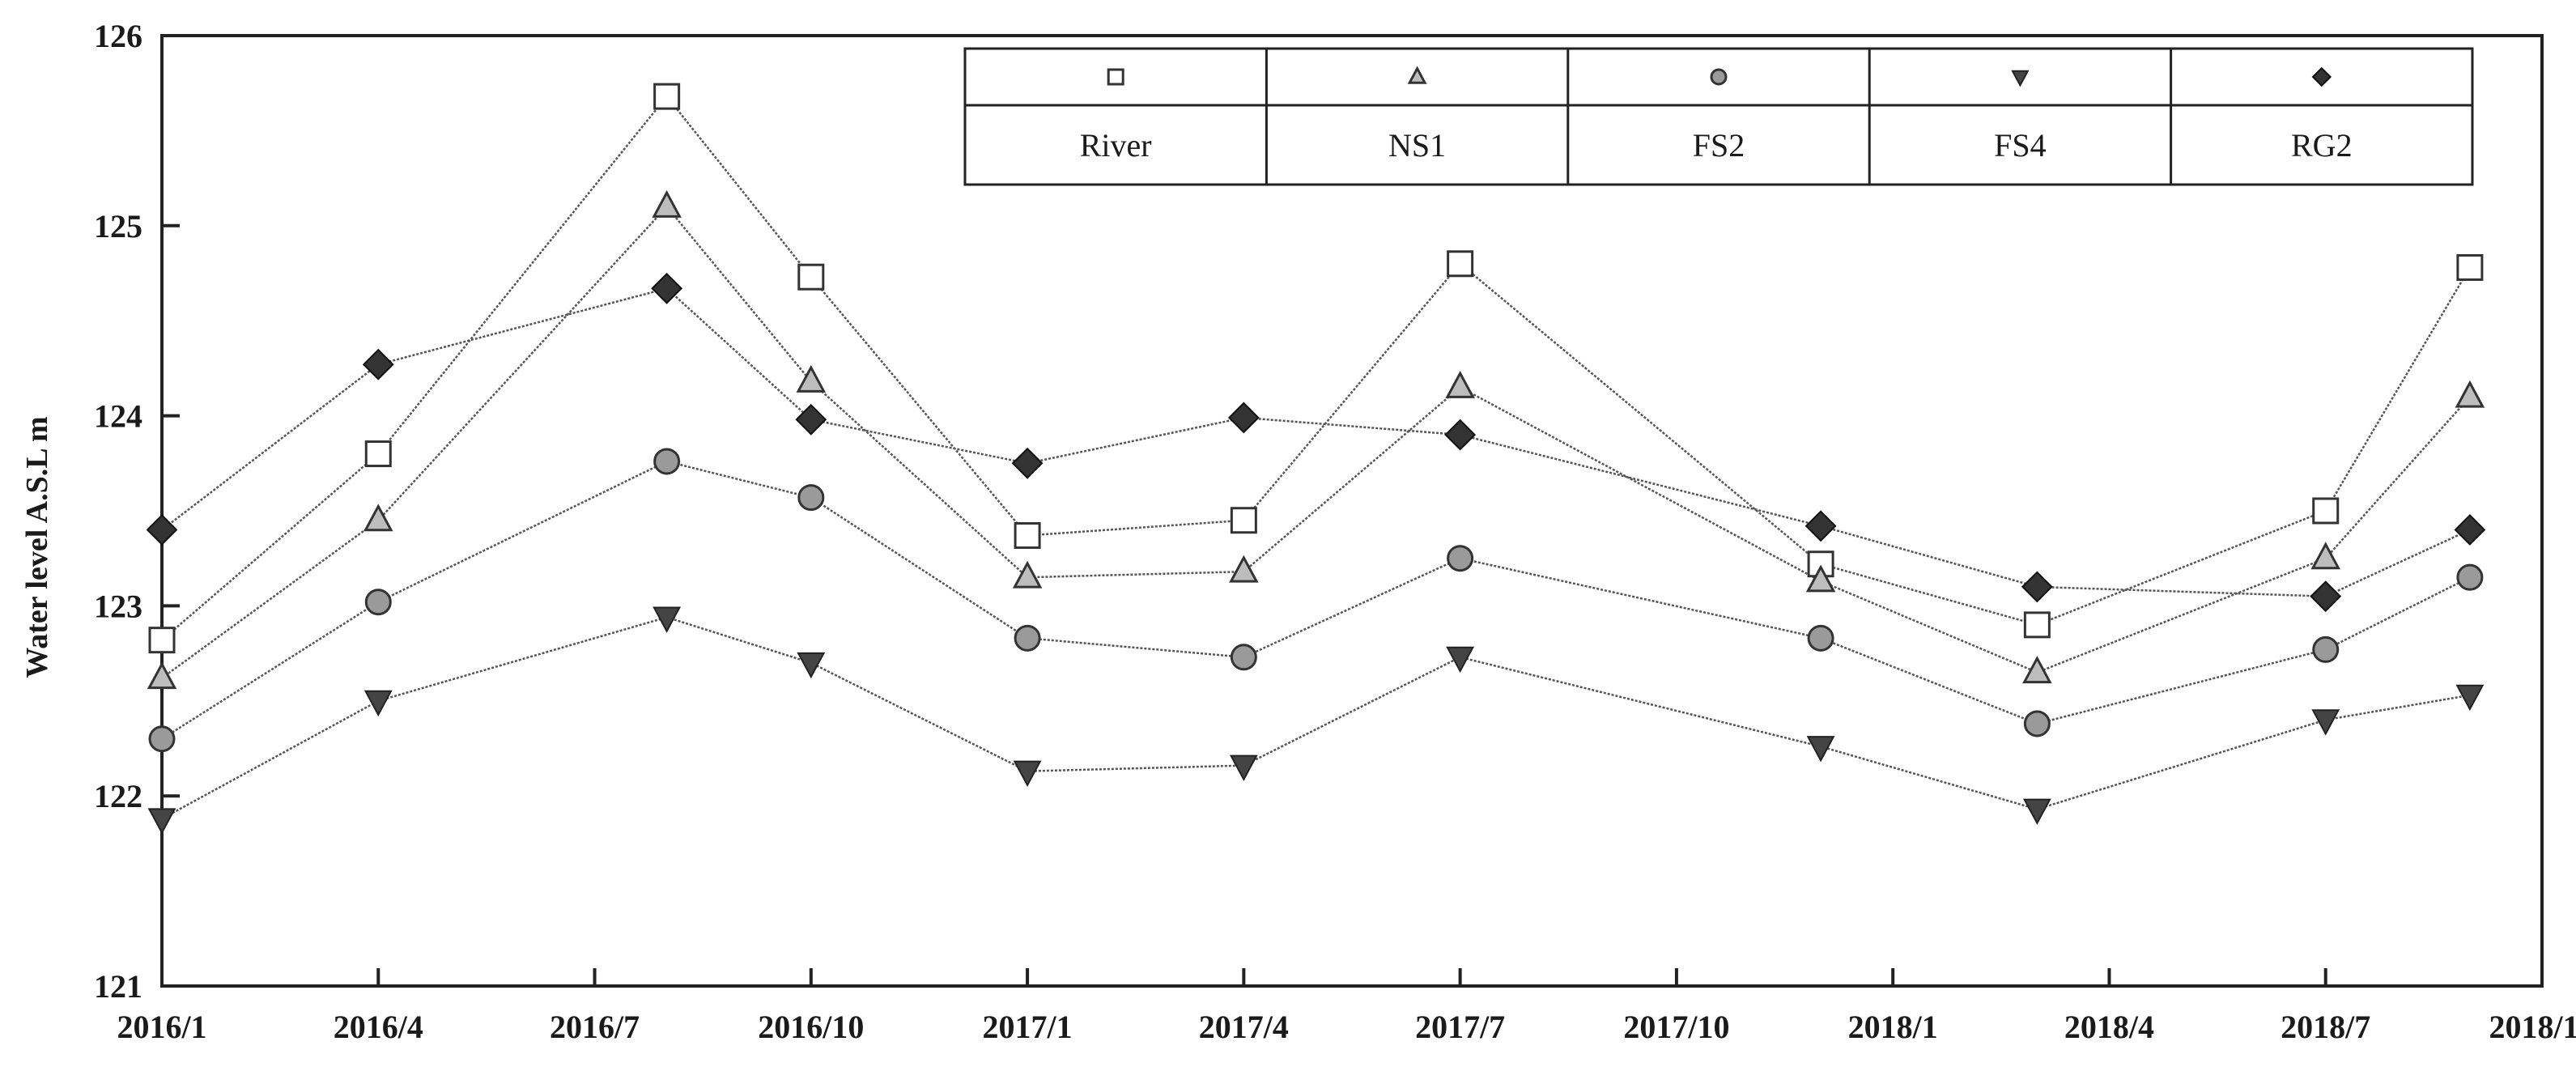  What do you see at coordinates (595, 1027) in the screenshot?
I see `x-tick-label: 2016/7` at bounding box center [595, 1027].